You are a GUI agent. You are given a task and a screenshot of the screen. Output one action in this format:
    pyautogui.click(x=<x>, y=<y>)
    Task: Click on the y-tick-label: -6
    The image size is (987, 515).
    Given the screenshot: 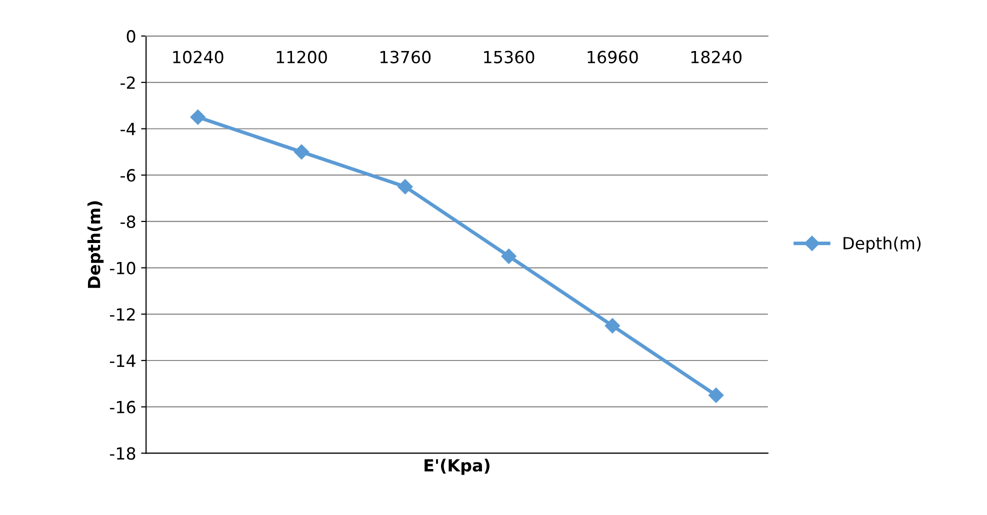 What is the action you would take?
    pyautogui.click(x=128, y=175)
    